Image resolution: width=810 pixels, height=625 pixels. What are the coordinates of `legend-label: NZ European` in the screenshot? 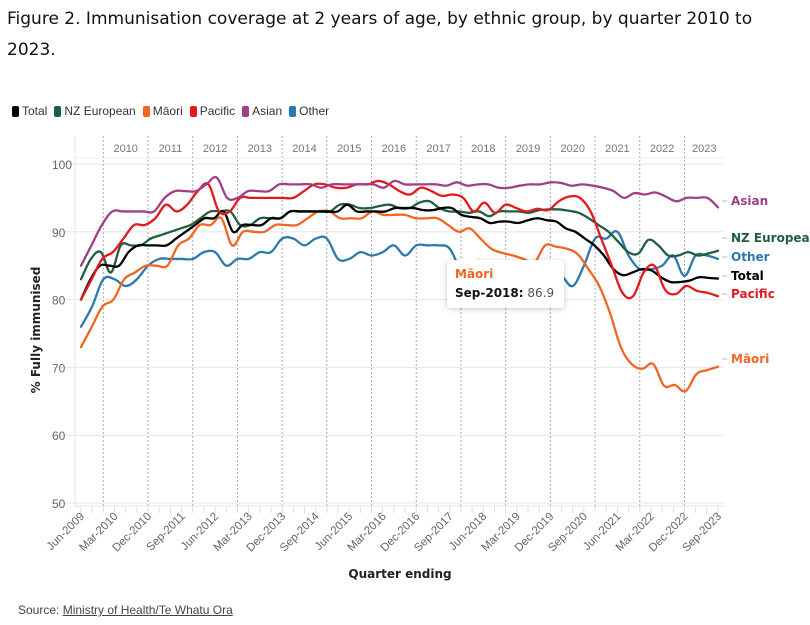 It's located at (100, 111).